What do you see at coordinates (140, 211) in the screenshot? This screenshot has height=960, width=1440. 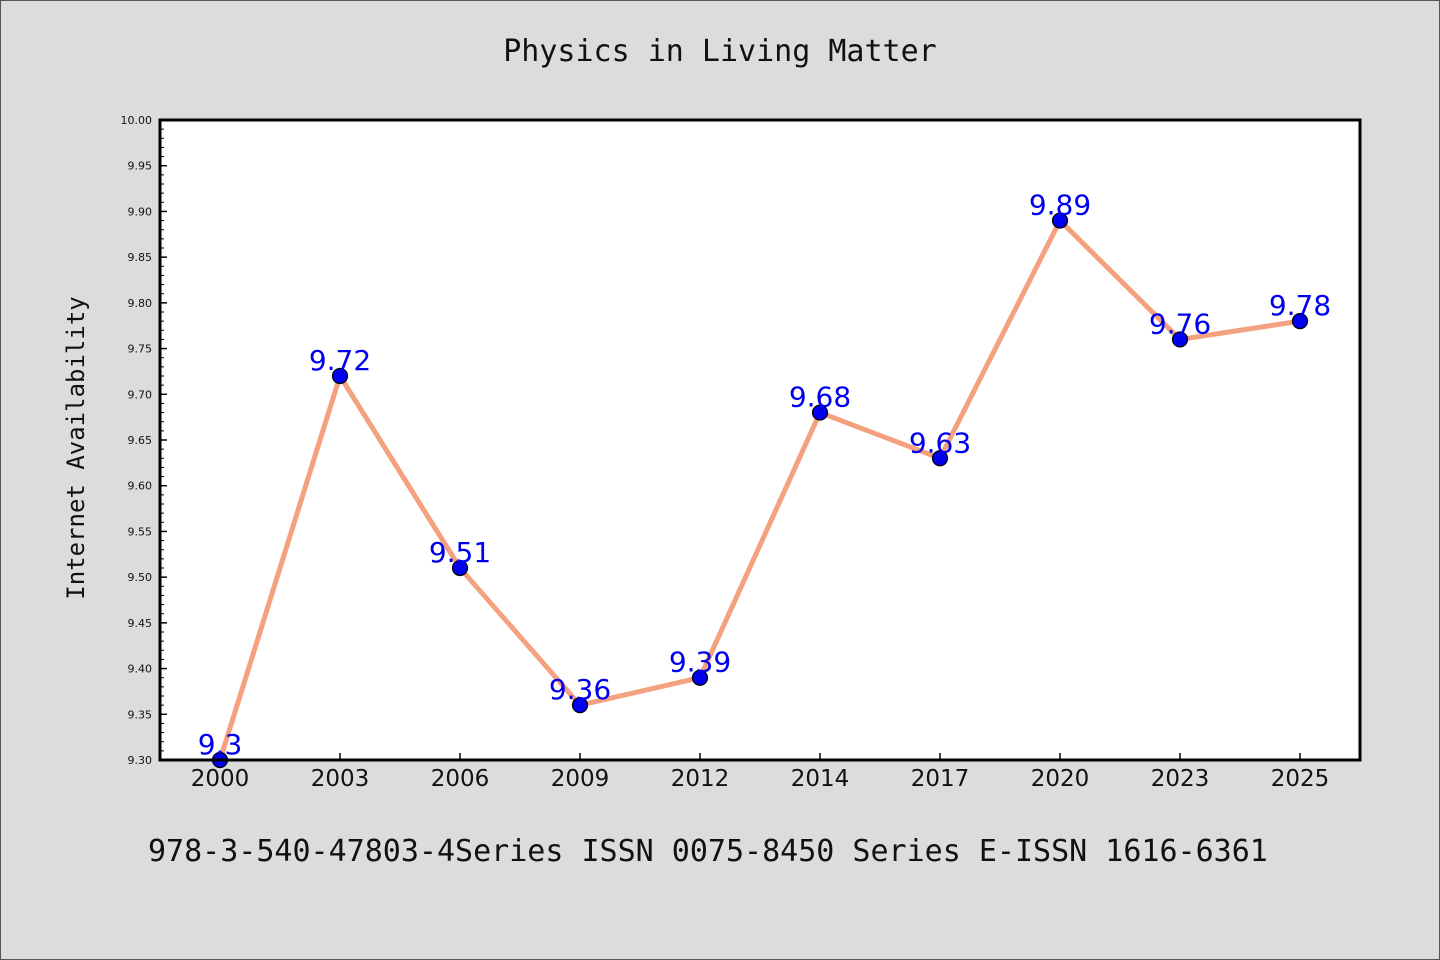 I see `y-tick-label: 9.90` at bounding box center [140, 211].